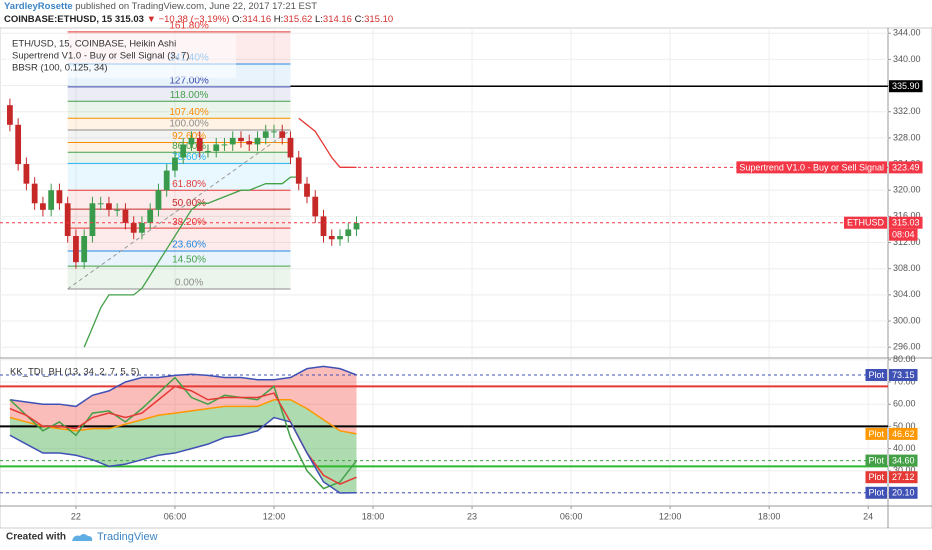  Describe the element at coordinates (189, 112) in the screenshot. I see `fib-label: 107.40%` at that location.